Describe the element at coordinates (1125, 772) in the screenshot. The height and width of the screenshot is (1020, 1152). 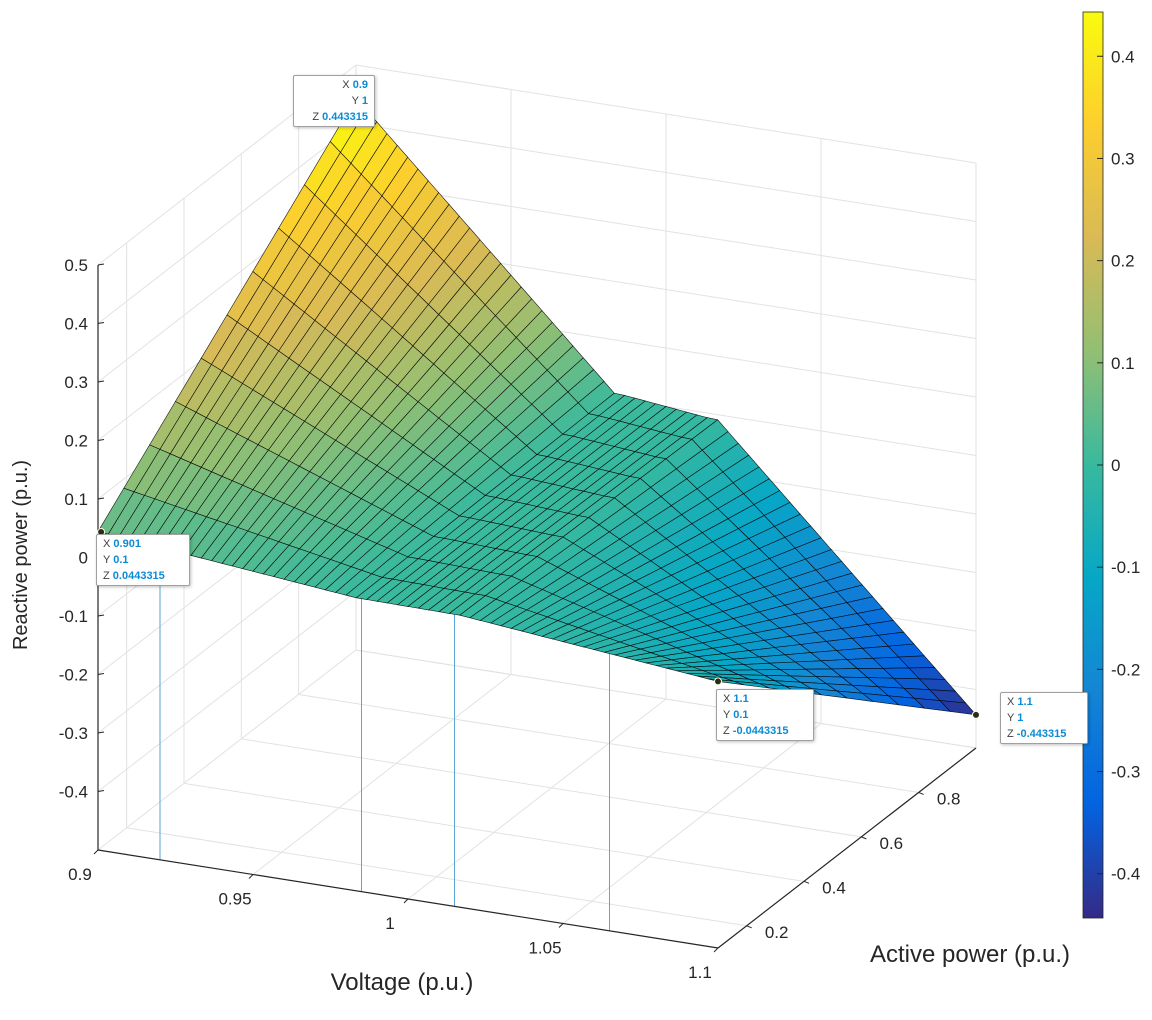
I see `colorbar-tick-label: -0.3` at that location.